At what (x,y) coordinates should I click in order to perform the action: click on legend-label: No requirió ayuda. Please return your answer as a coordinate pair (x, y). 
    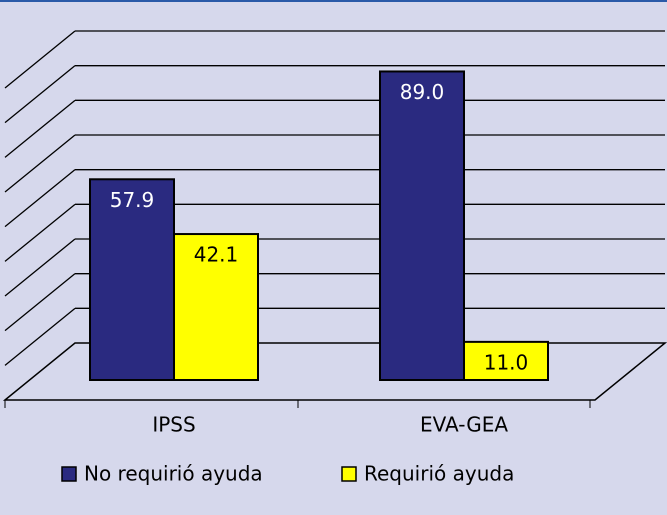
    Looking at the image, I should click on (173, 474).